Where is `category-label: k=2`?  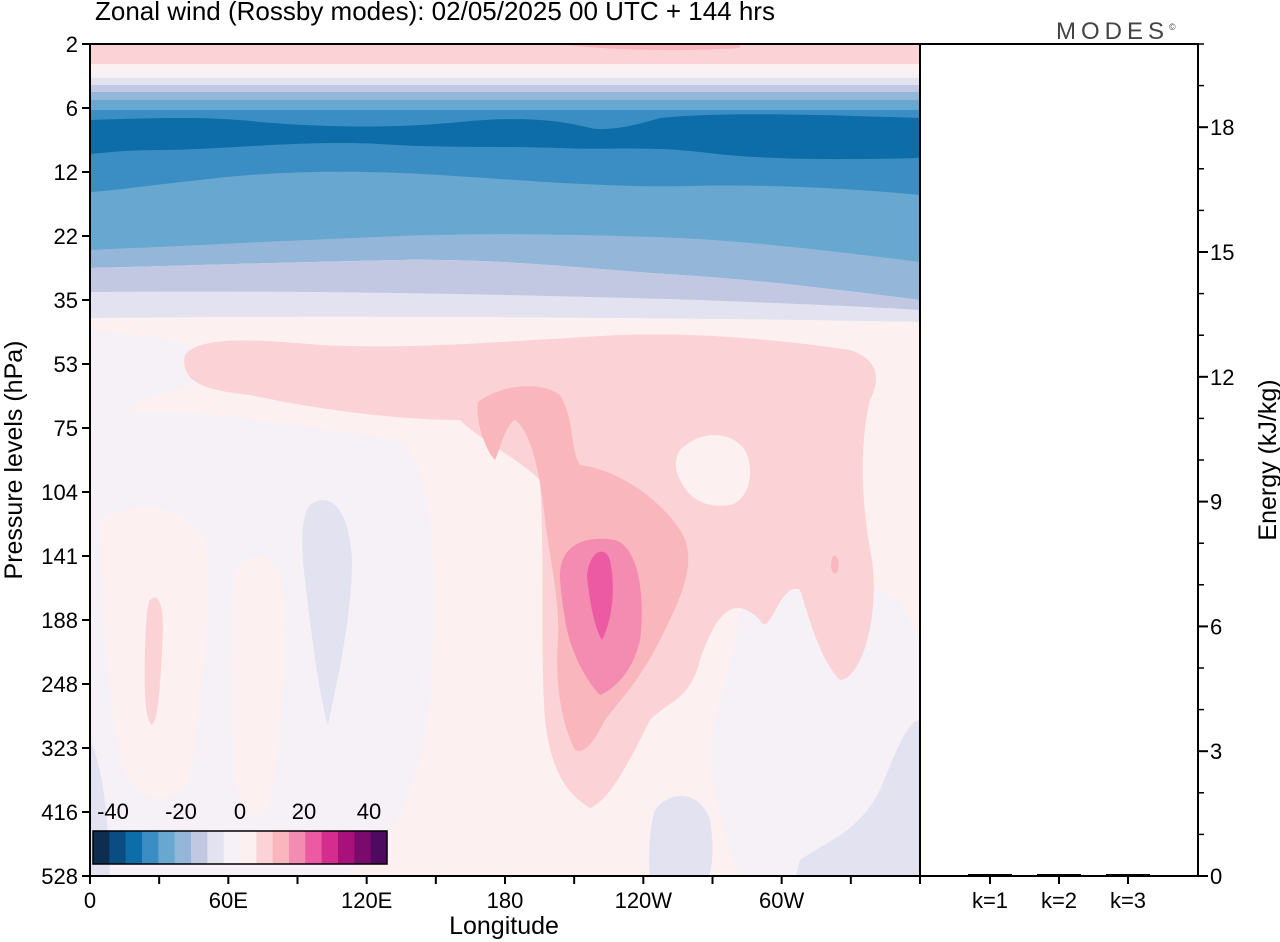
category-label: k=2 is located at coordinates (1059, 900).